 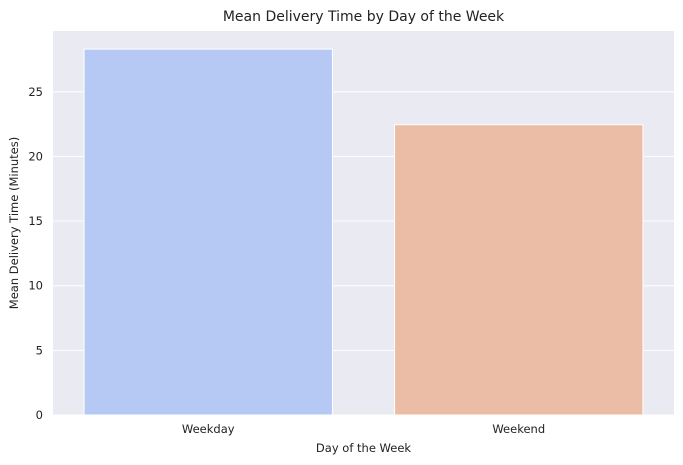 What do you see at coordinates (363, 448) in the screenshot?
I see `x-axis-label: Day of the Week` at bounding box center [363, 448].